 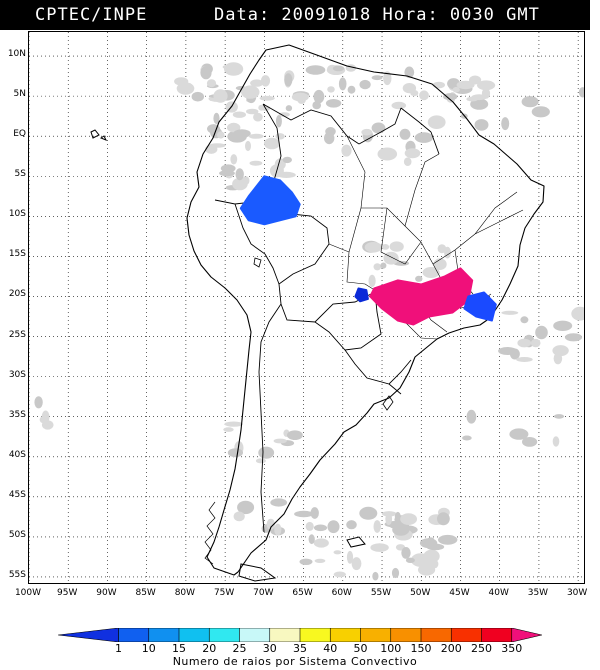 What do you see at coordinates (118, 648) in the screenshot?
I see `colorbar-tick-label: 1` at bounding box center [118, 648].